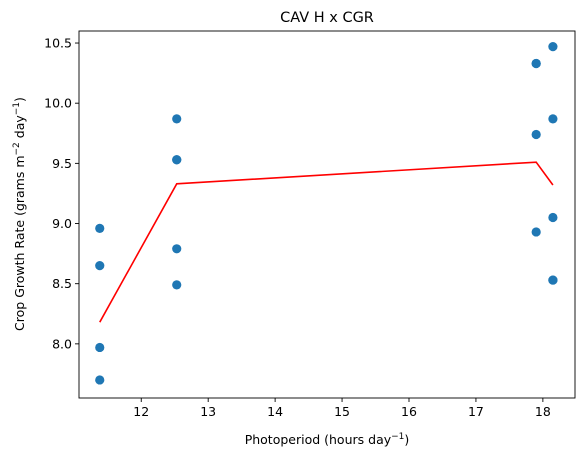  What do you see at coordinates (58, 103) in the screenshot?
I see `y-tick-label: 10.0` at bounding box center [58, 103].